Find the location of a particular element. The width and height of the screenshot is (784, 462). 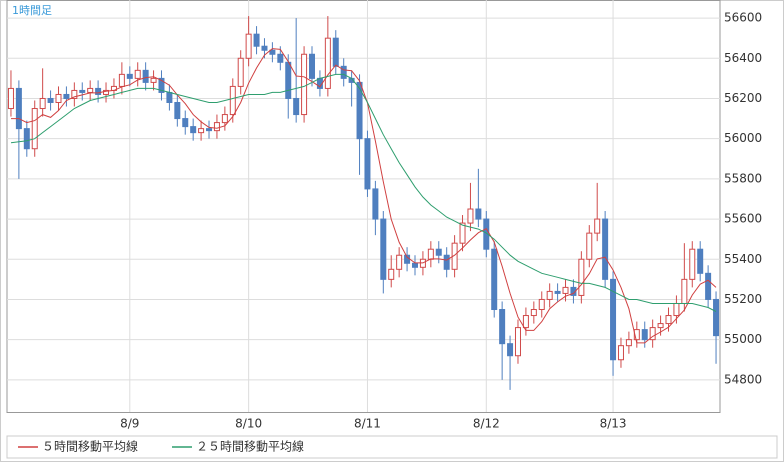

x-tick-label: 8/9 is located at coordinates (129, 424).